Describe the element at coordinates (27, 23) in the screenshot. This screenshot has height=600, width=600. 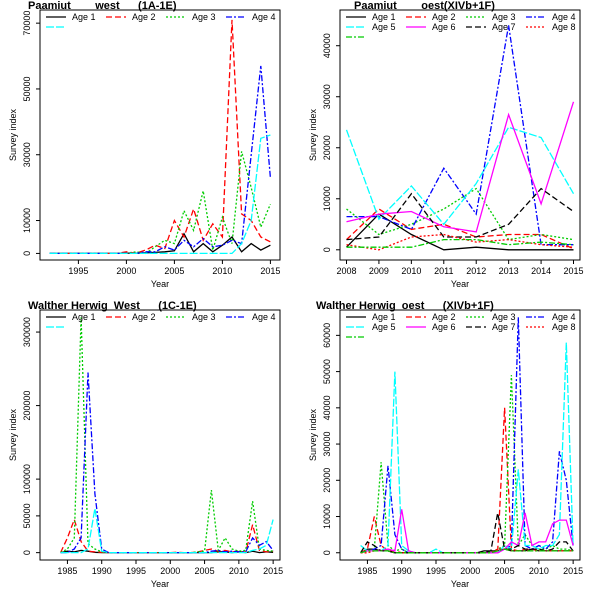
I see `y-tick-label: 70000` at that location.